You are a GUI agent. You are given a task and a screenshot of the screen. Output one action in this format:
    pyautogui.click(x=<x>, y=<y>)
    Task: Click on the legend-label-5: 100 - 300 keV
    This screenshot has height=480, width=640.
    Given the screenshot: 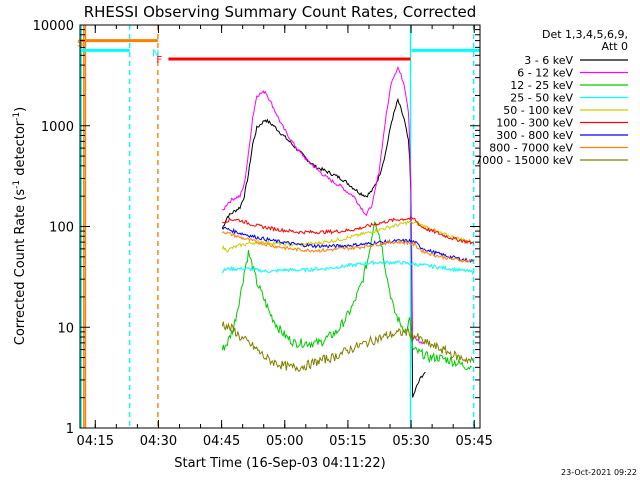 What is the action you would take?
    pyautogui.click(x=534, y=123)
    